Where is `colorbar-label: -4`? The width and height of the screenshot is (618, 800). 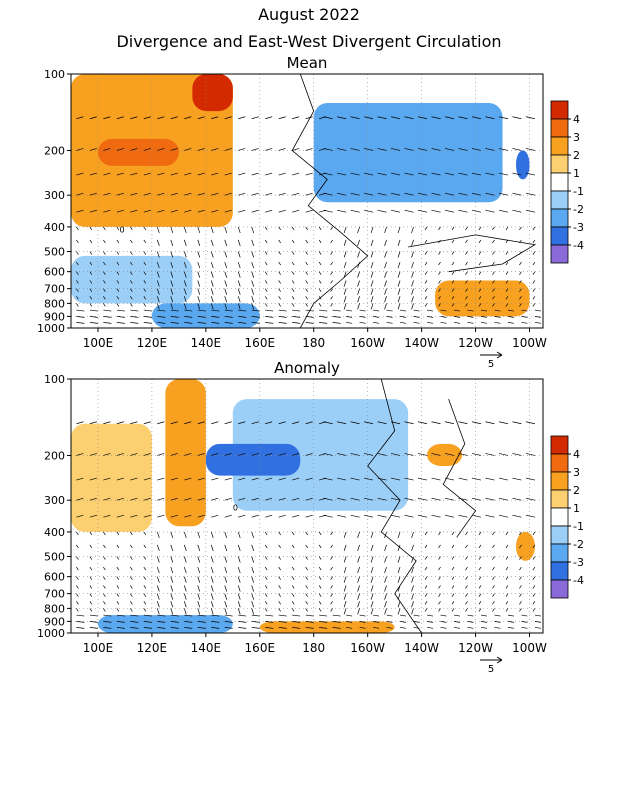
colorbar-label: -4 is located at coordinates (578, 245).